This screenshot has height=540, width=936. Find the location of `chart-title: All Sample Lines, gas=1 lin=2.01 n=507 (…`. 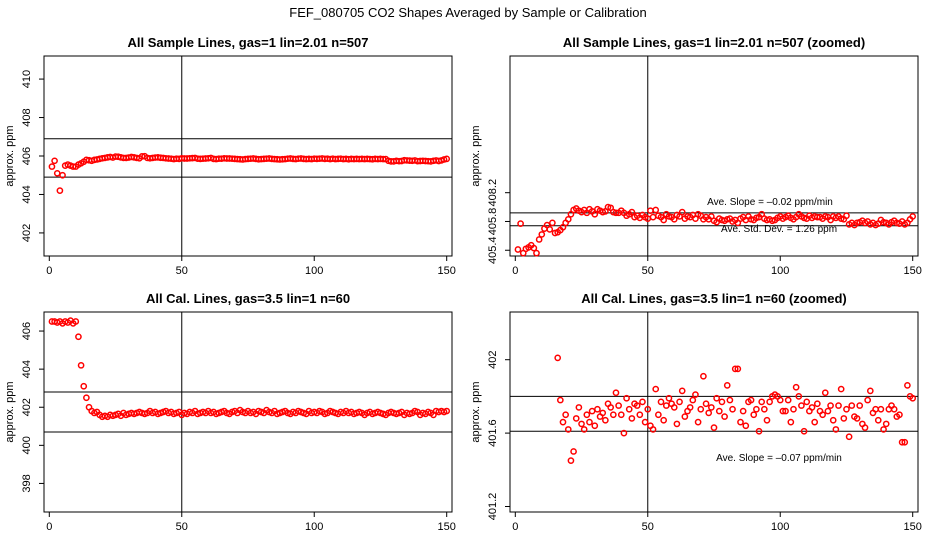

chart-title: All Sample Lines, gas=1 lin=2.01 n=507 (… is located at coordinates (714, 42).